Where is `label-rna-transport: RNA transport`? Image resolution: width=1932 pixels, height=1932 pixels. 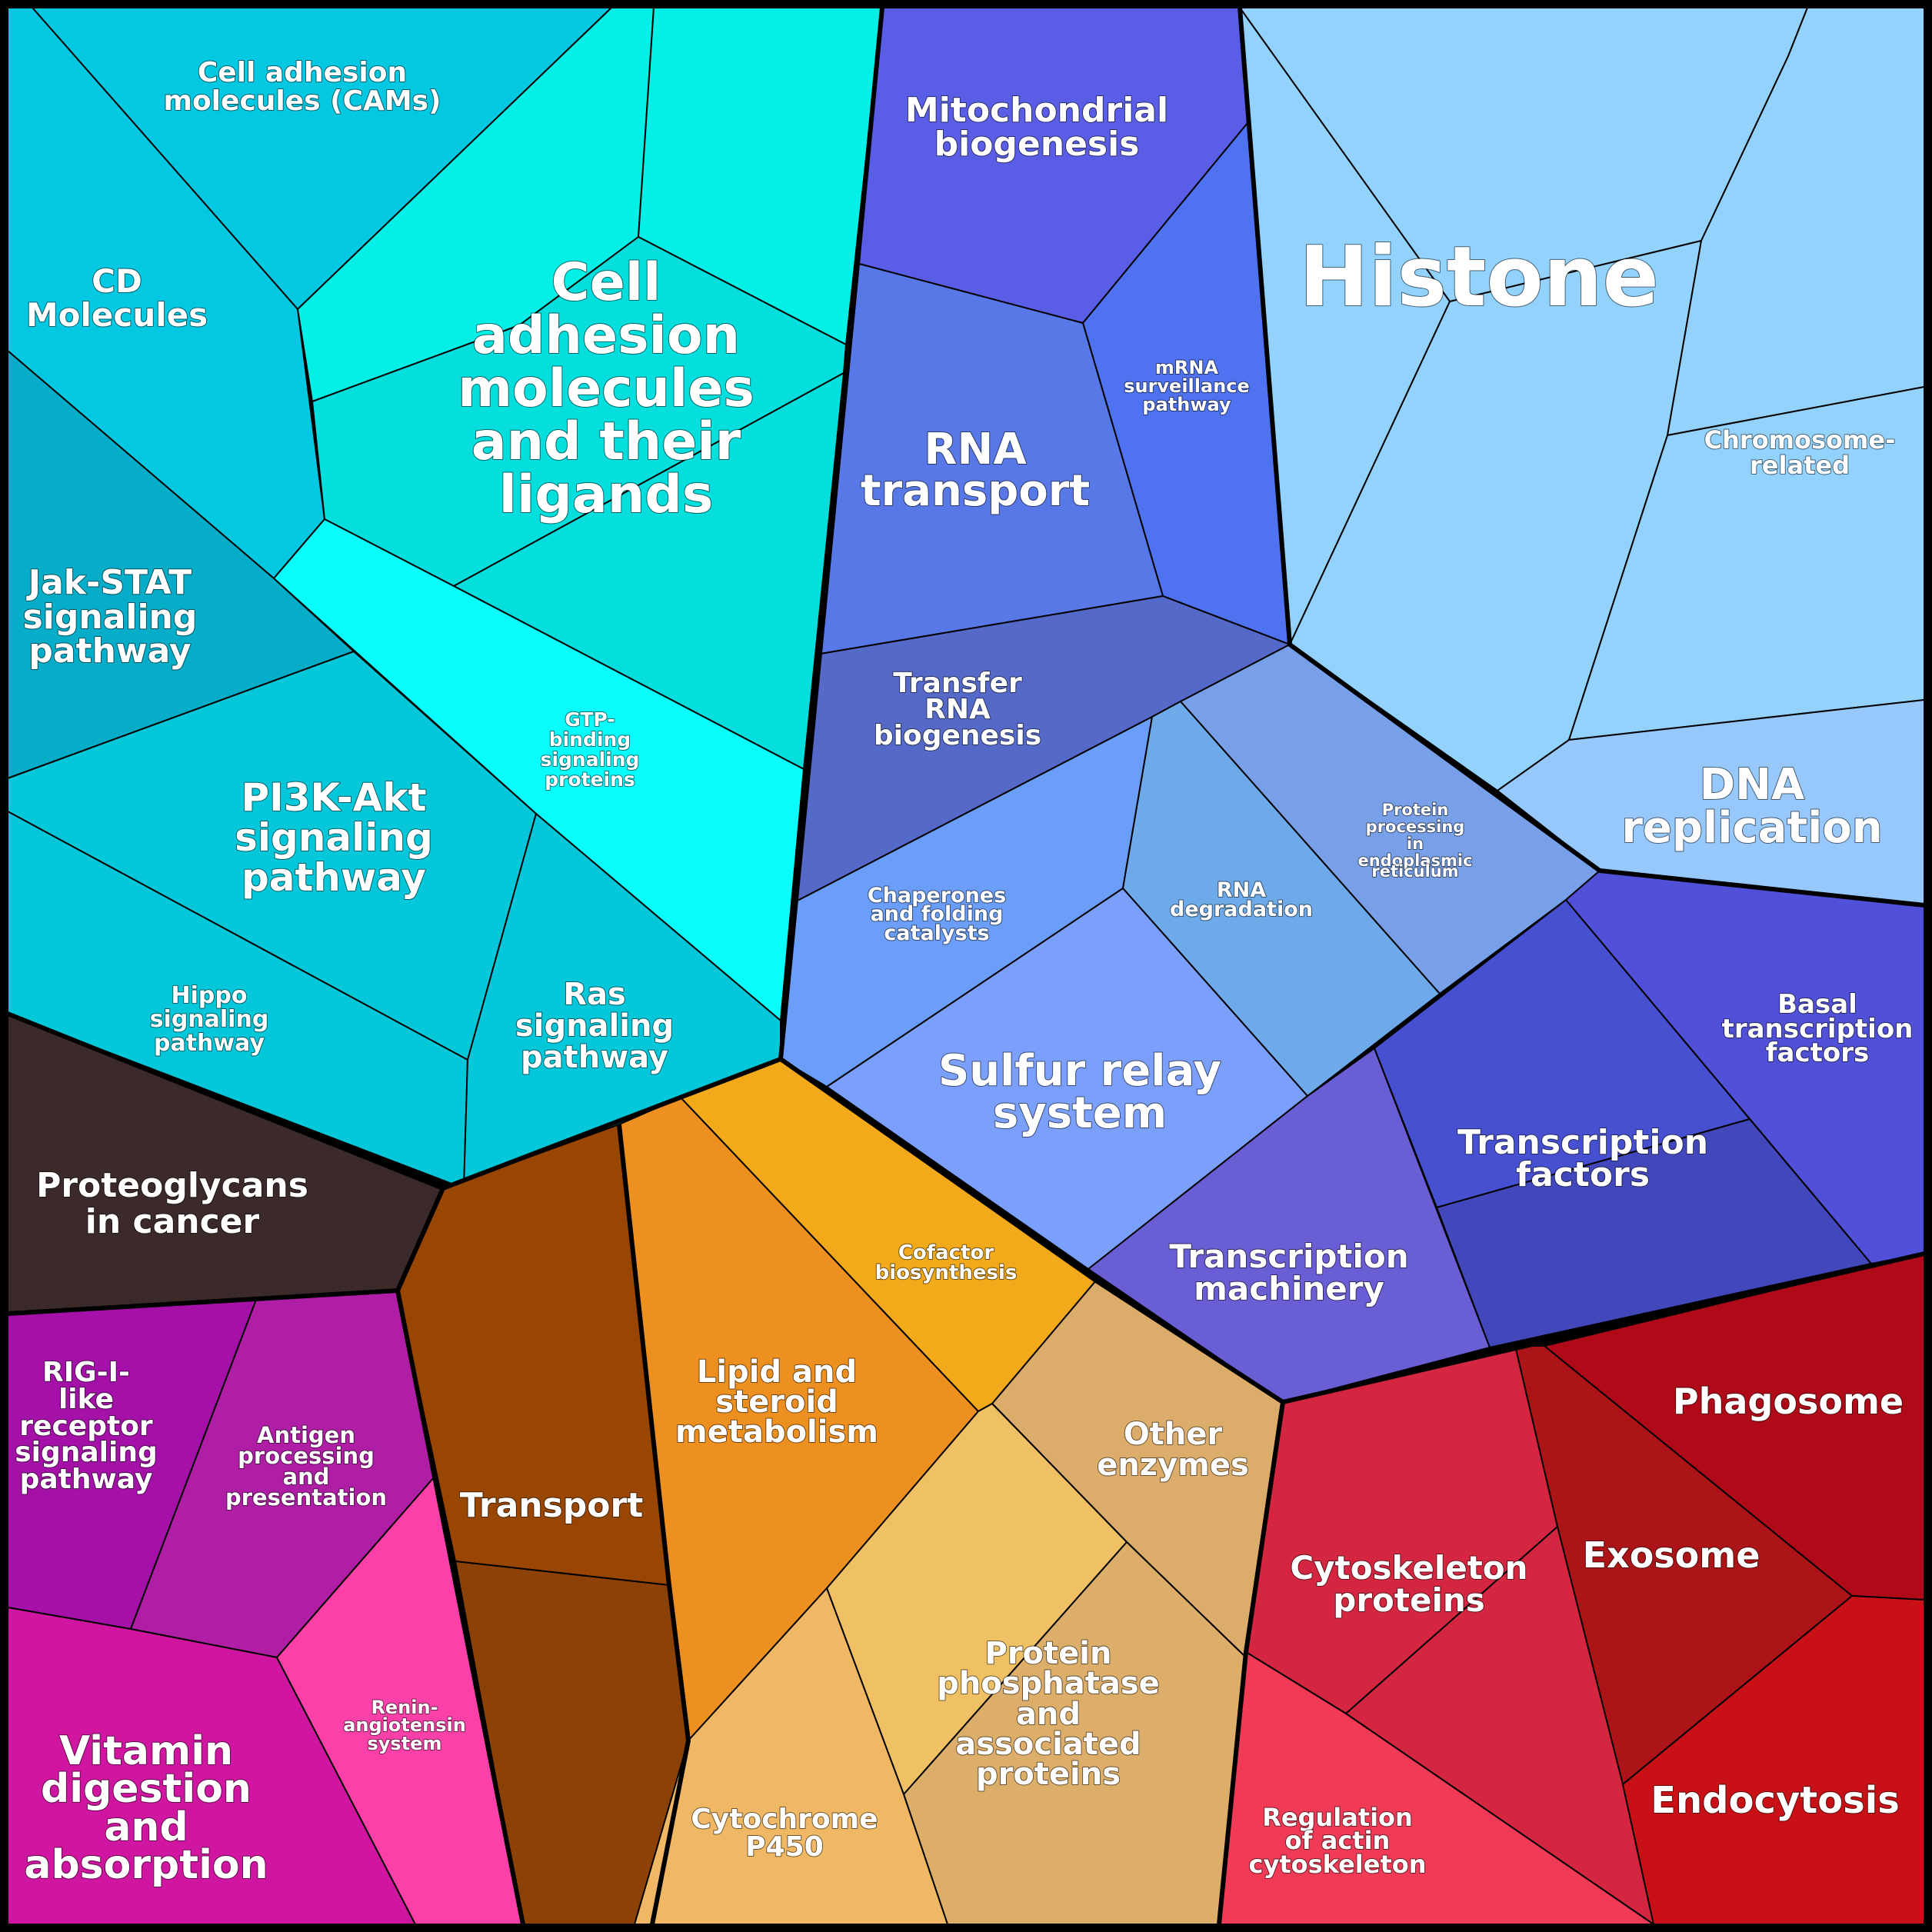
label-rna-transport: RNA transport is located at coordinates (975, 470).